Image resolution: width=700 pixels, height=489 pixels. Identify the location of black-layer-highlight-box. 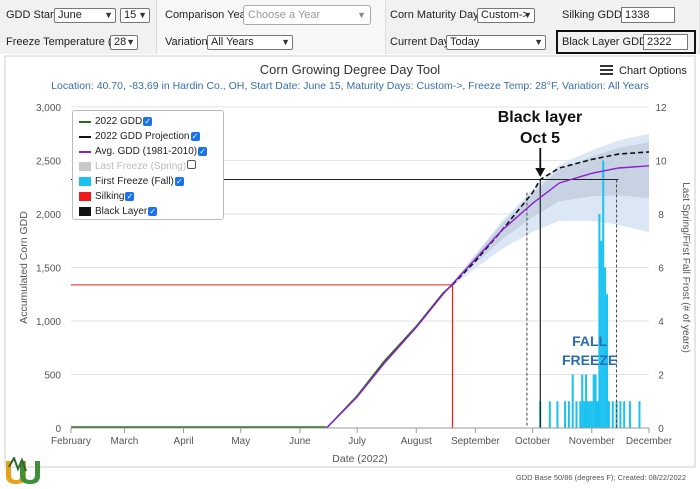
(626, 42).